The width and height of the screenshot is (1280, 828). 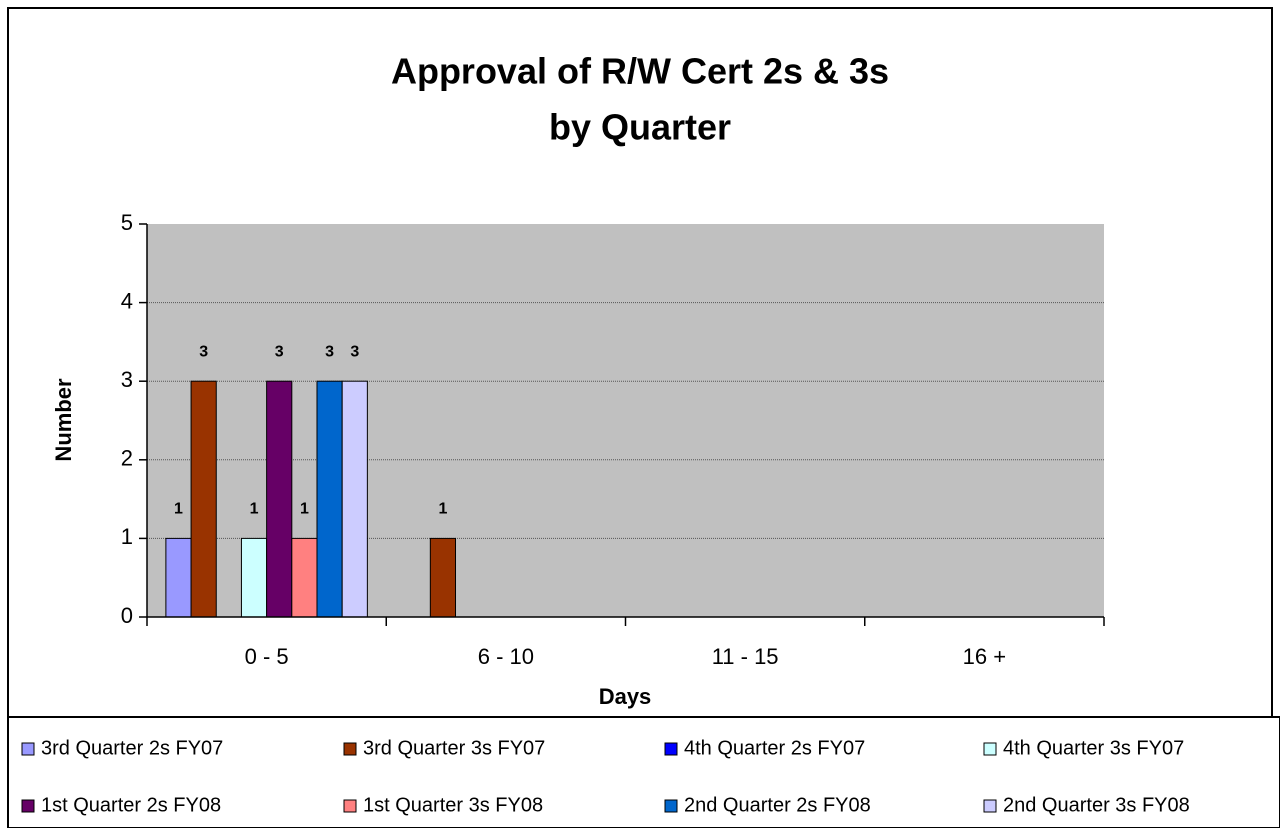 What do you see at coordinates (1093, 748) in the screenshot?
I see `legend-label: 4th Quarter 3s FY07` at bounding box center [1093, 748].